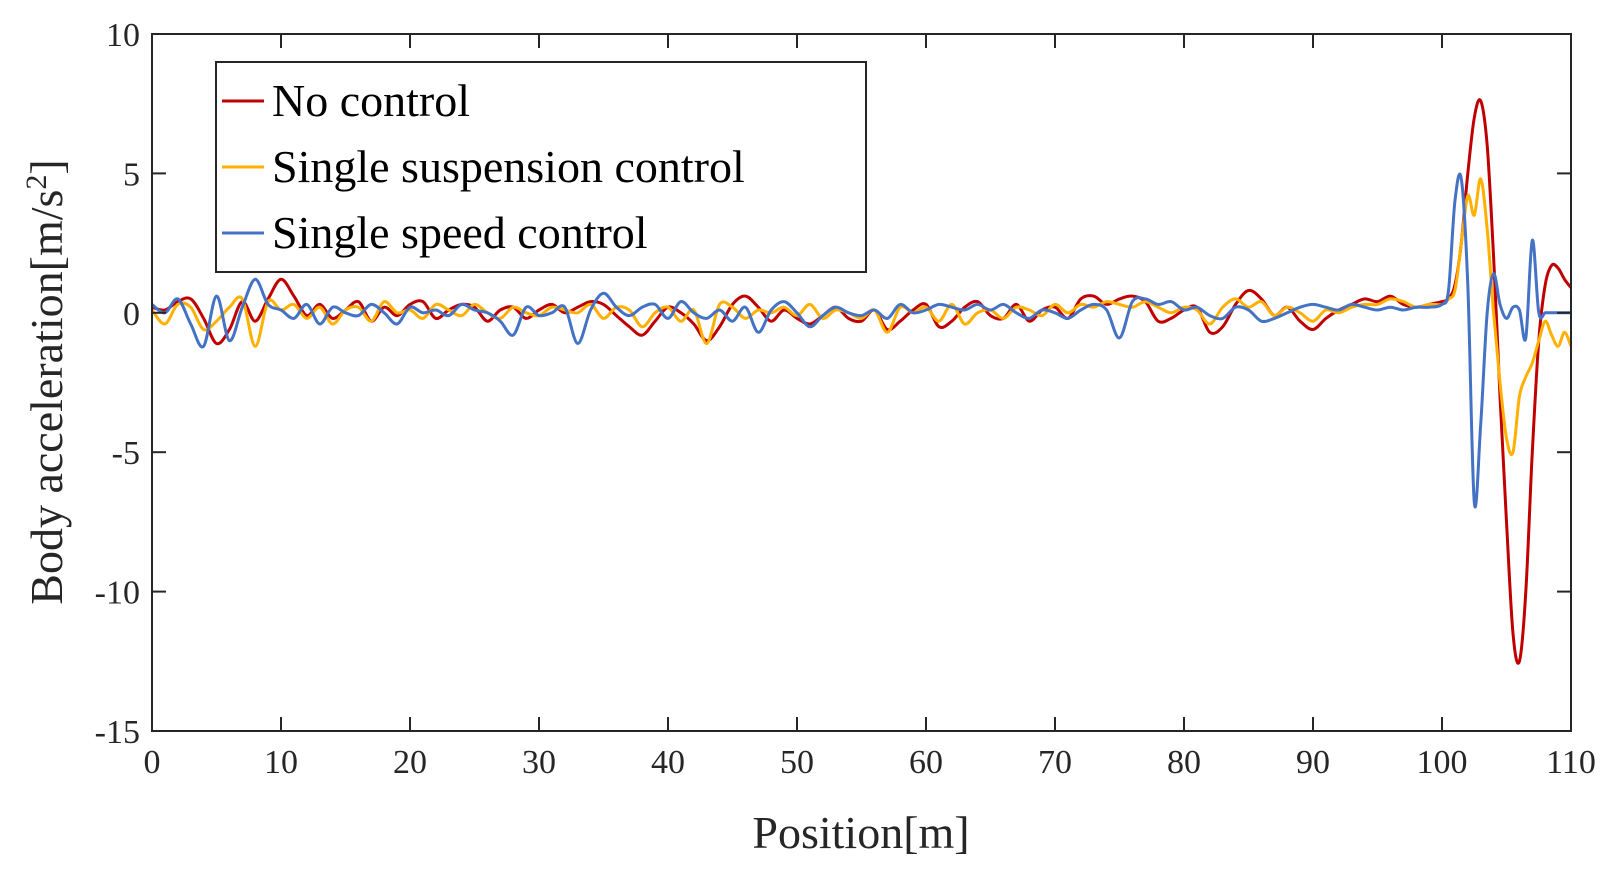  I want to click on y-axis-title-superscript: 2, so click(36, 182).